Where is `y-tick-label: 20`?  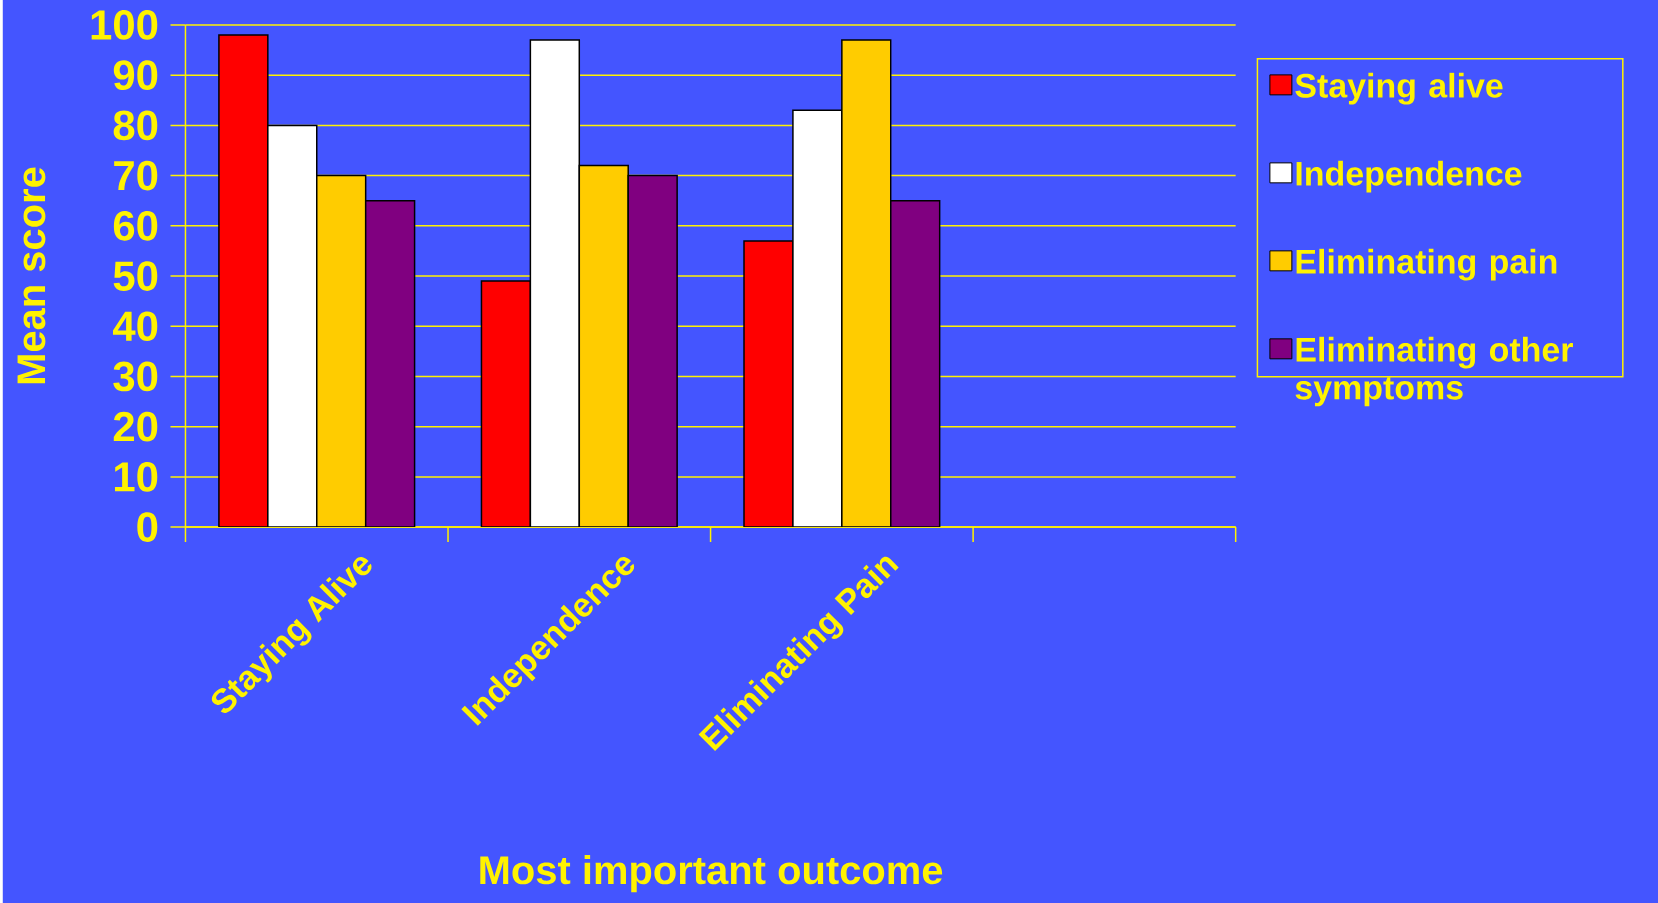 y-tick-label: 20 is located at coordinates (135, 426).